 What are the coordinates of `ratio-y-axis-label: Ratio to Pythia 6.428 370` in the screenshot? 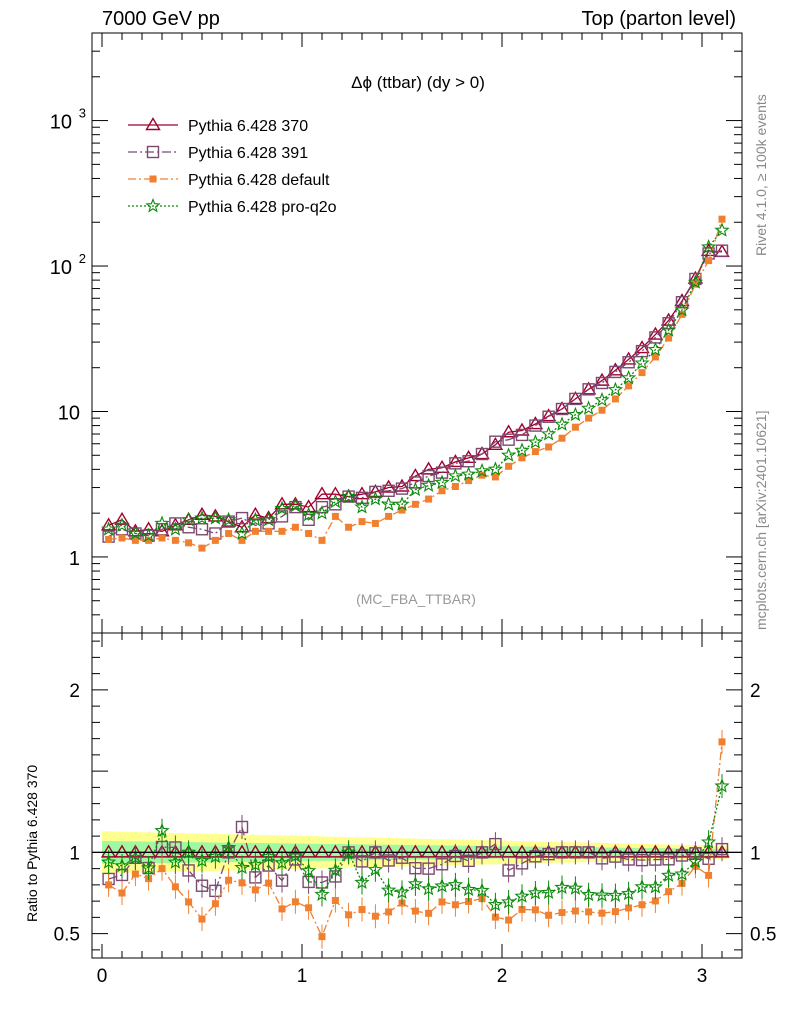 It's located at (32, 843).